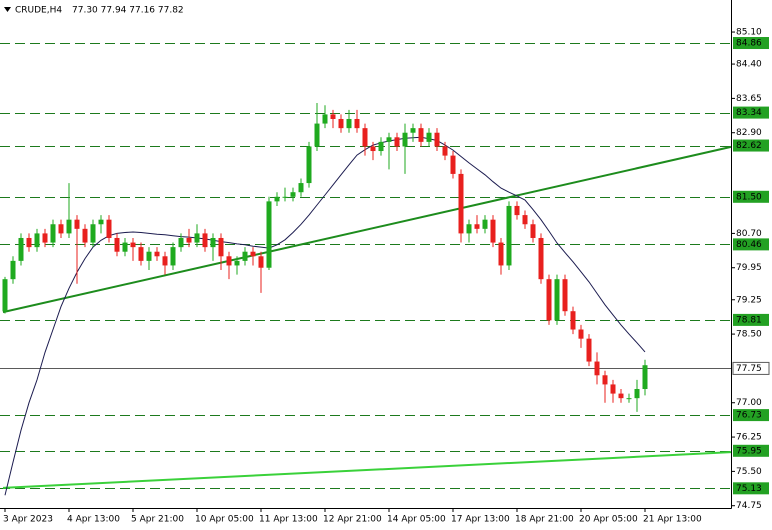 The height and width of the screenshot is (530, 772). Describe the element at coordinates (608, 520) in the screenshot. I see `x-tick-label: 20 Apr 05:00` at that location.